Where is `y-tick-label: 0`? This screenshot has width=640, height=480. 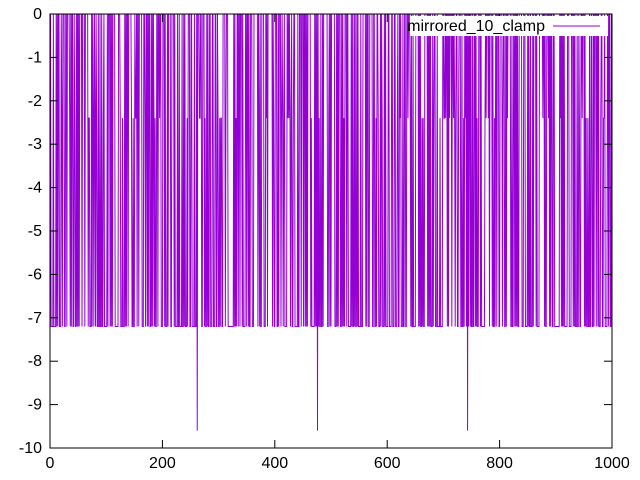
y-tick-label: 0 is located at coordinates (37, 14).